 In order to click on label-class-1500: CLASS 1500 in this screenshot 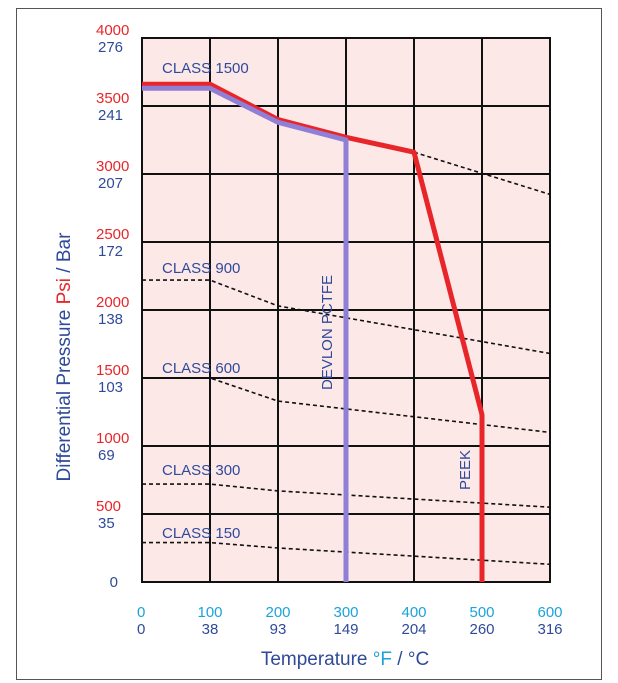, I will do `click(205, 68)`.